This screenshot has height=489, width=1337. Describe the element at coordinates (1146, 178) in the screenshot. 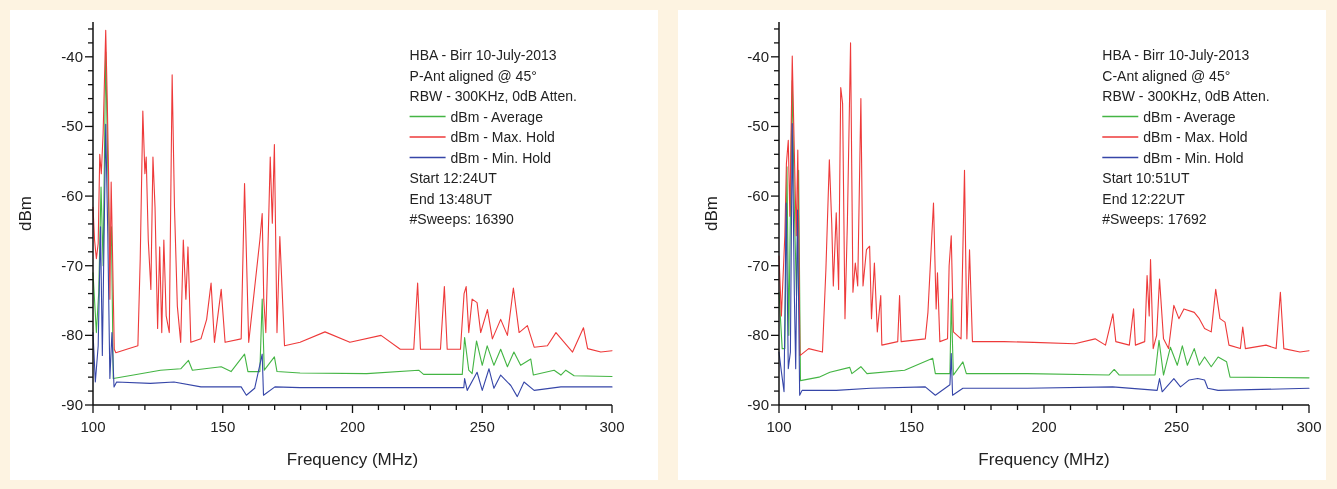

I see `annotation: Start 10:51UT` at that location.